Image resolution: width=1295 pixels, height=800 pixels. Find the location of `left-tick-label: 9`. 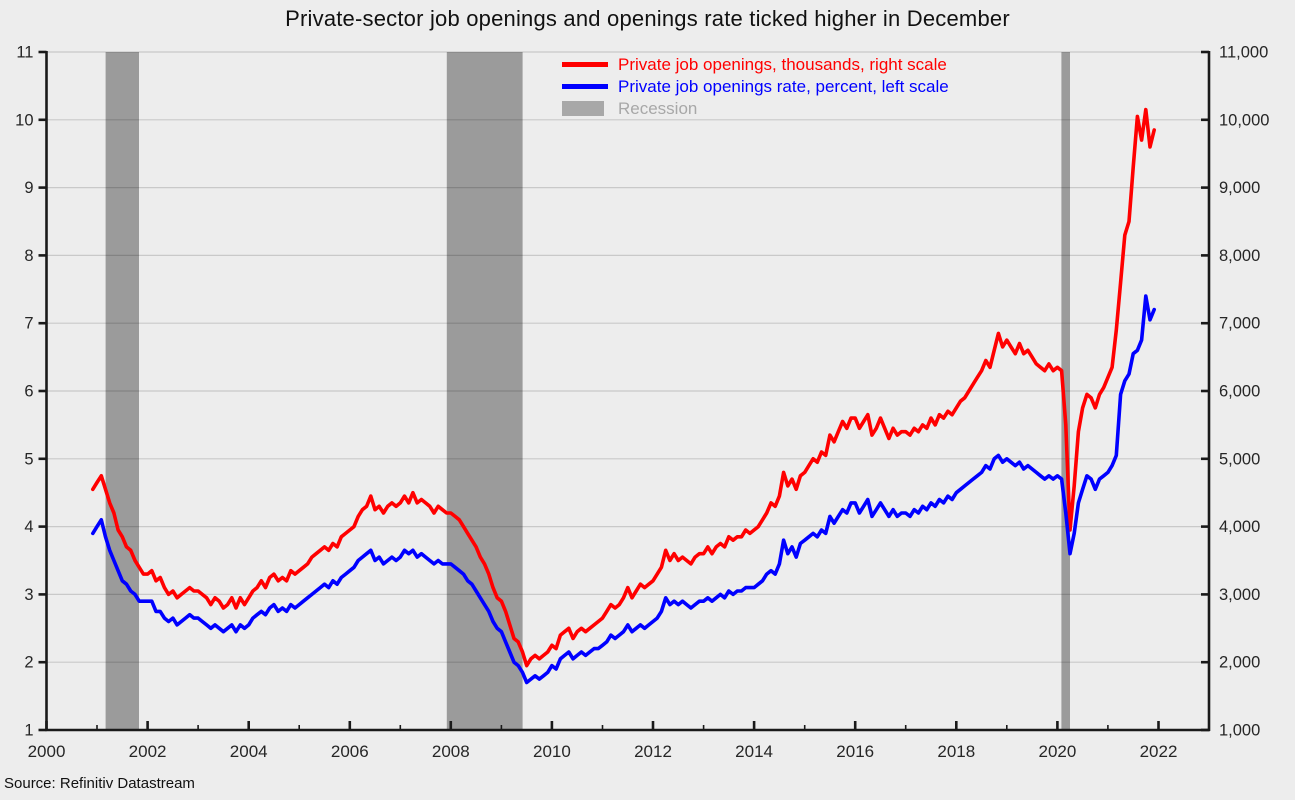

left-tick-label: 9 is located at coordinates (28, 188).